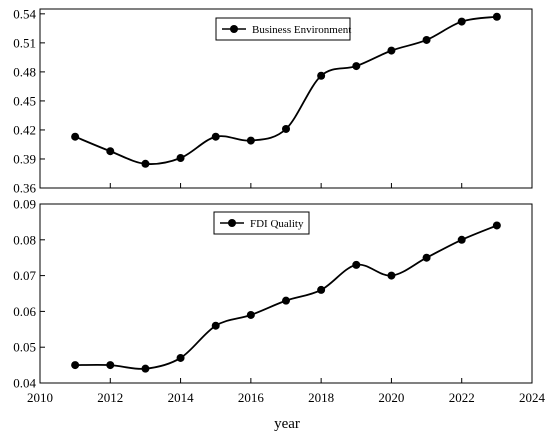  What do you see at coordinates (391, 397) in the screenshot?
I see `x-tick-label: 2020` at bounding box center [391, 397].